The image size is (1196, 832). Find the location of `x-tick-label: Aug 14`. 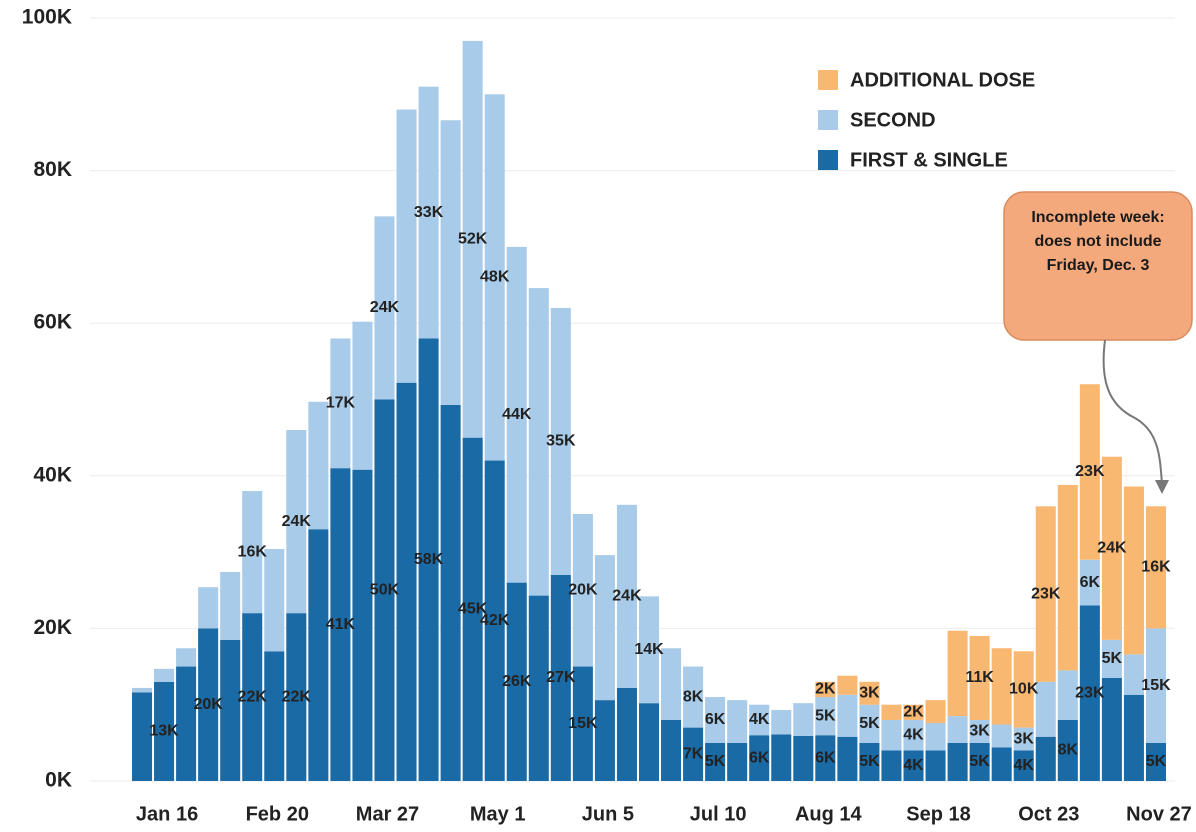

x-tick-label: Aug 14 is located at coordinates (829, 814).